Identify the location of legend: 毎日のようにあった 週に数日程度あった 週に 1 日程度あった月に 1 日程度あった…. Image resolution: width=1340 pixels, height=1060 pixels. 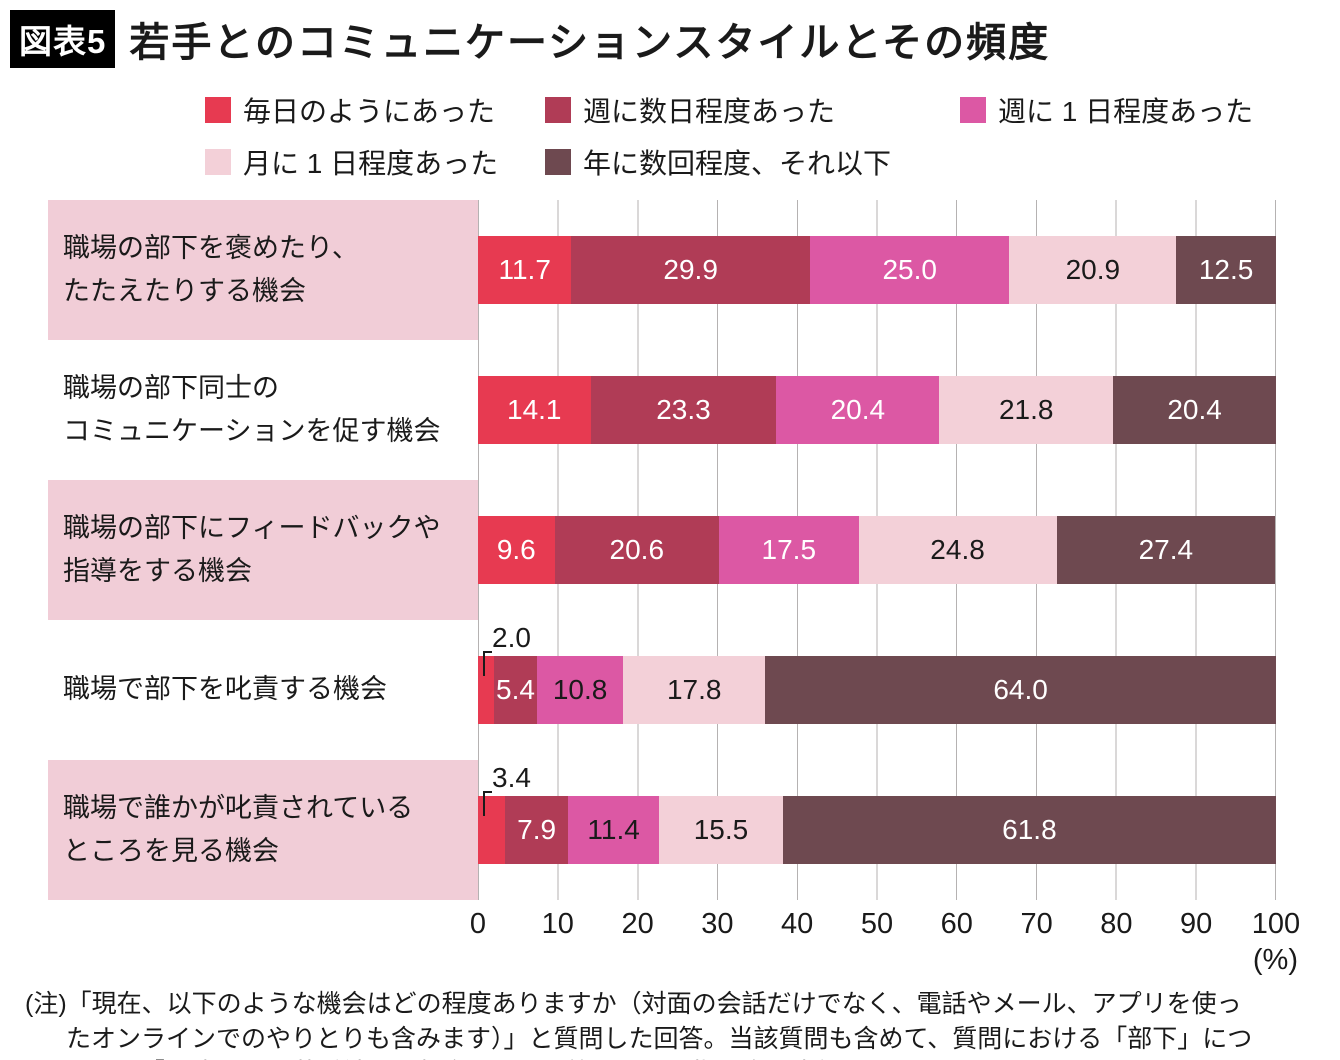
(772, 136).